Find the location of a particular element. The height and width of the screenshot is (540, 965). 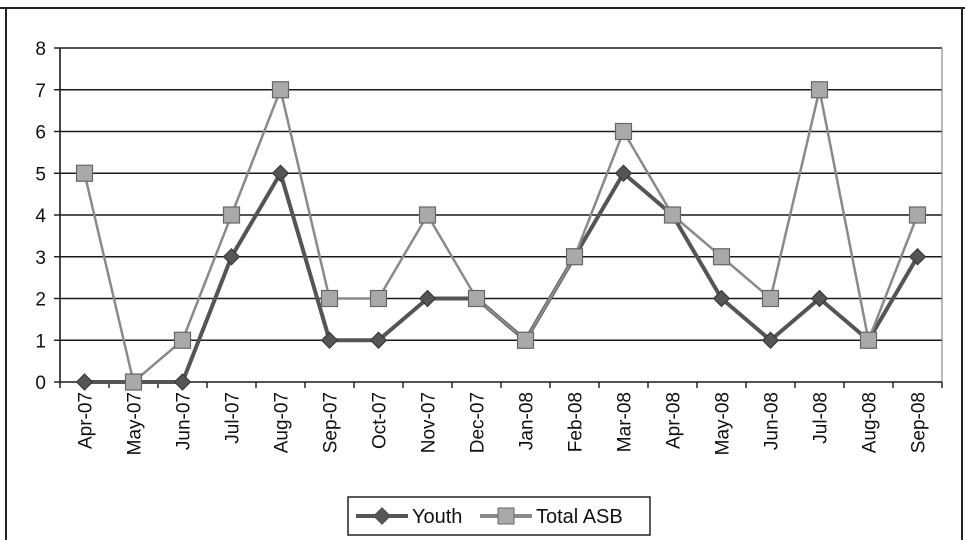

legend-total-label: Total ASB is located at coordinates (579, 517).